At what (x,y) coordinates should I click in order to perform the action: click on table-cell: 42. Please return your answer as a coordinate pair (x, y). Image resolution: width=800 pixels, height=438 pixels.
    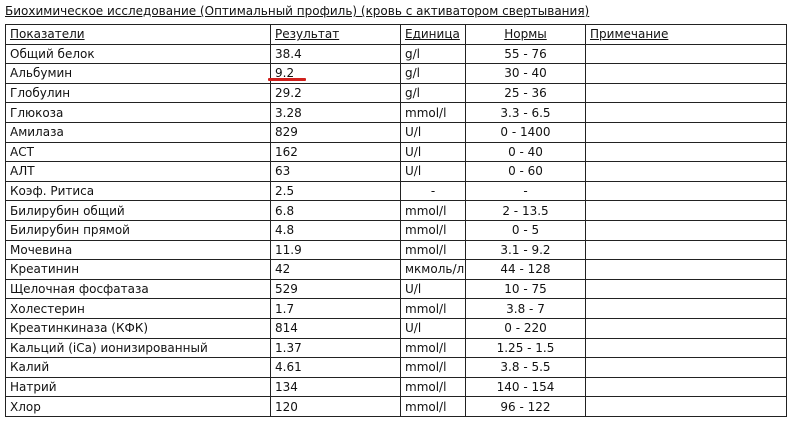
    Looking at the image, I should click on (335, 269).